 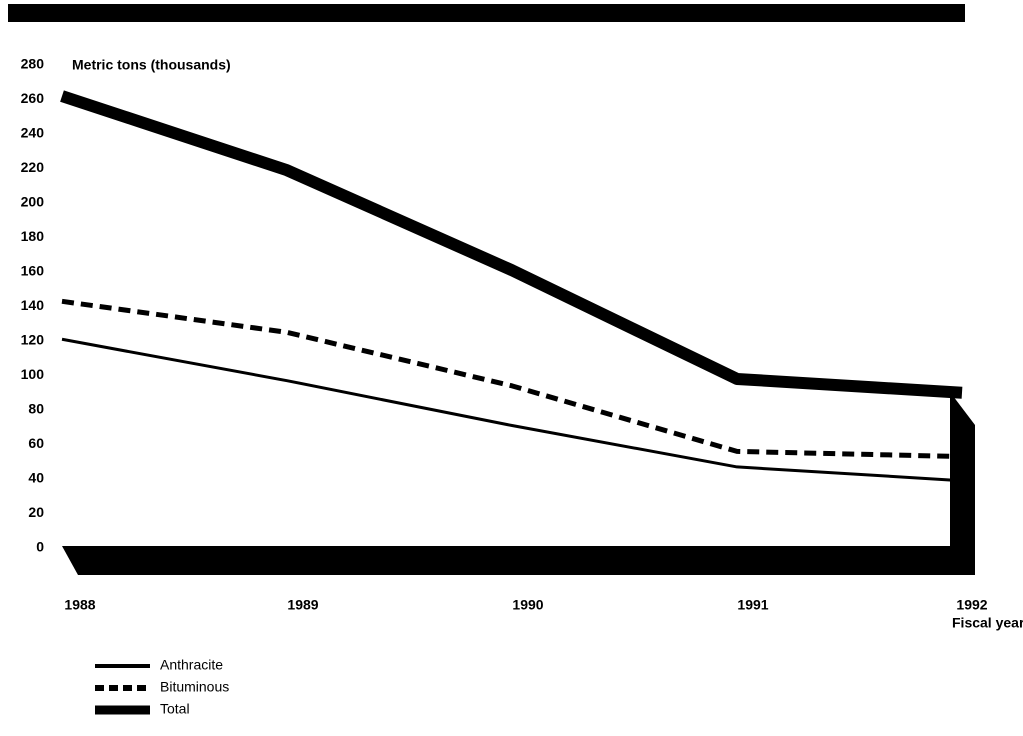 I want to click on legend-label: Total, so click(x=175, y=709).